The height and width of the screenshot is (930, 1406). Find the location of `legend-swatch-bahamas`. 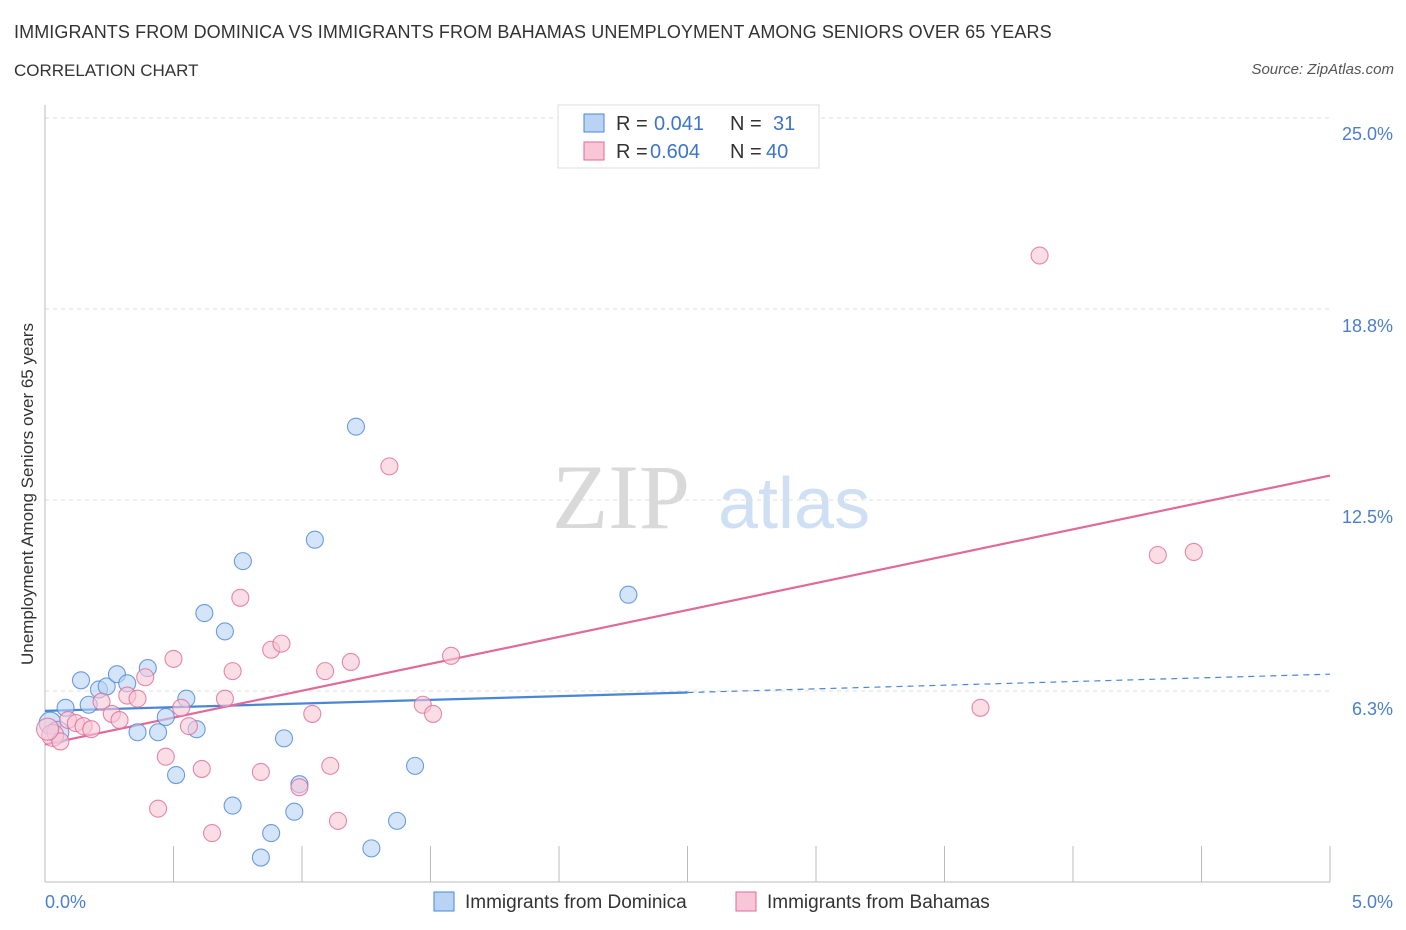

legend-swatch-bahamas is located at coordinates (746, 901).